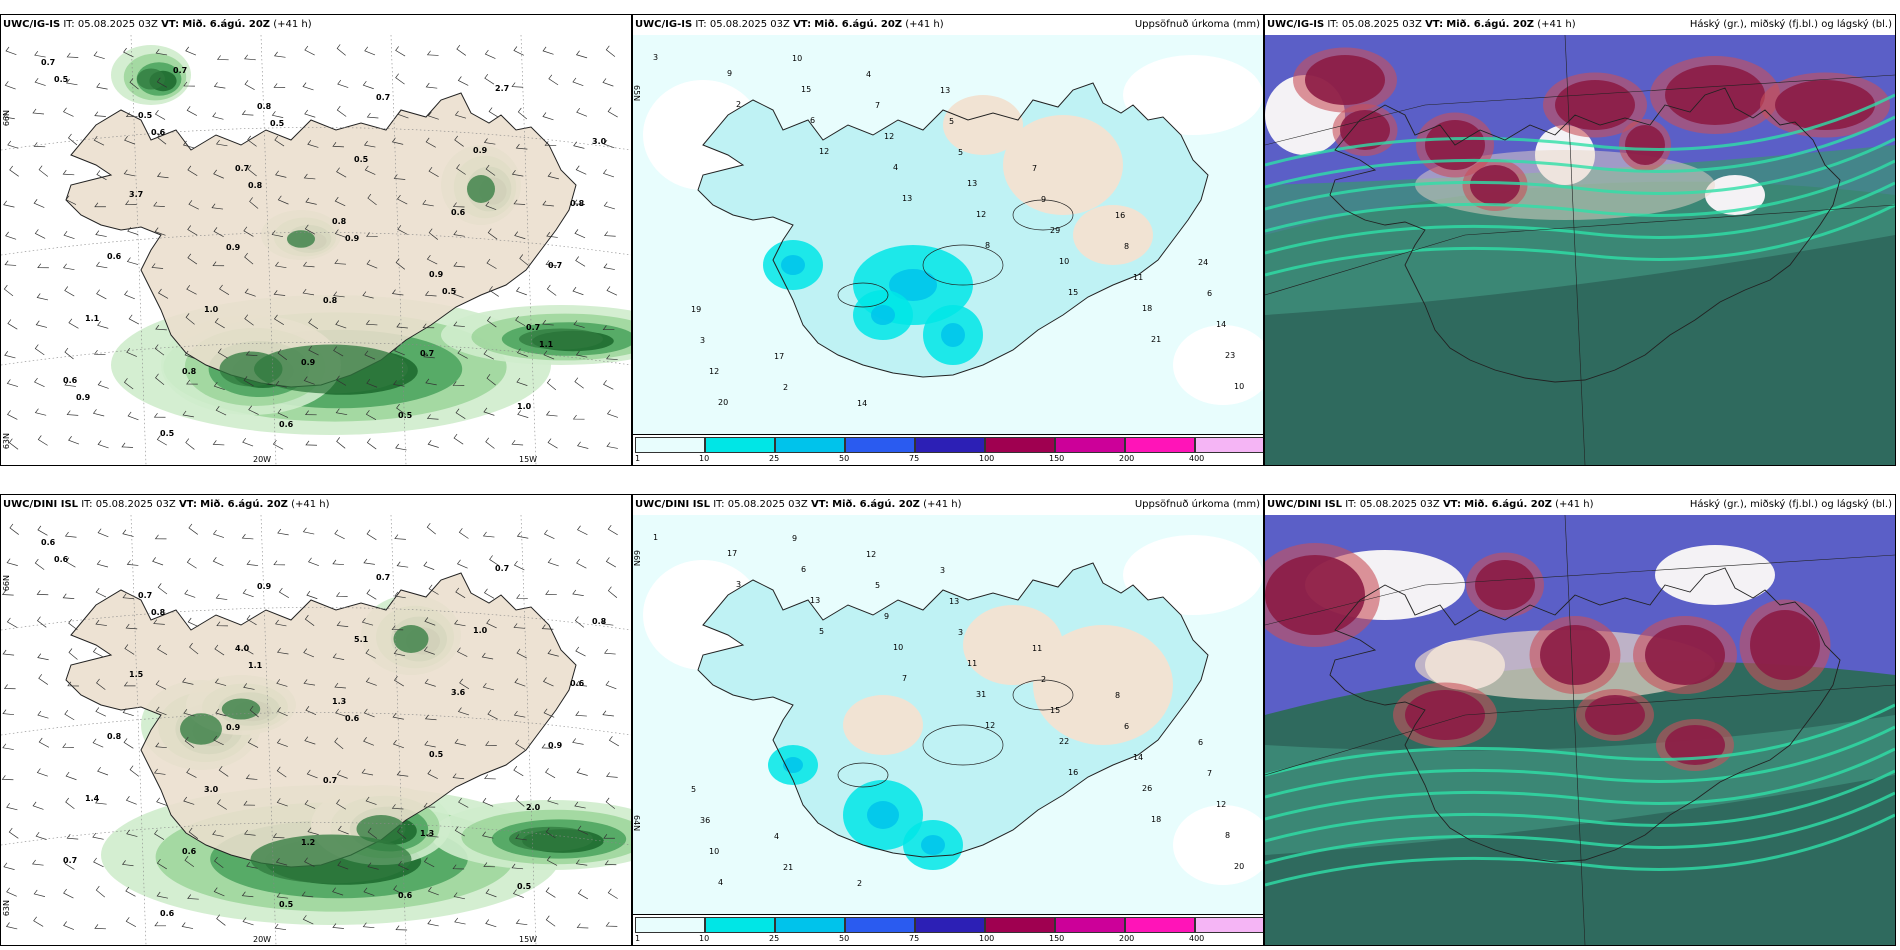 The width and height of the screenshot is (1900, 950). Describe the element at coordinates (114, 736) in the screenshot. I see `rain-value-label: 0.8` at that location.